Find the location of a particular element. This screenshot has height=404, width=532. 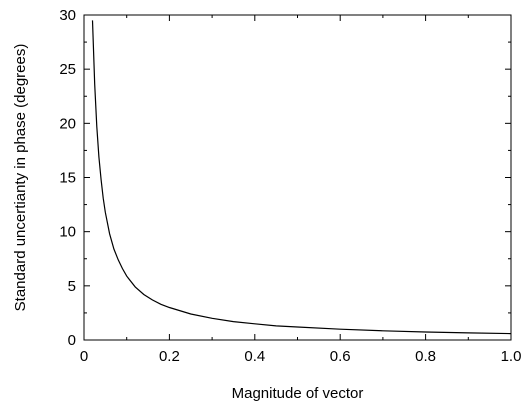

x-tick-label: 0.6 is located at coordinates (340, 356).